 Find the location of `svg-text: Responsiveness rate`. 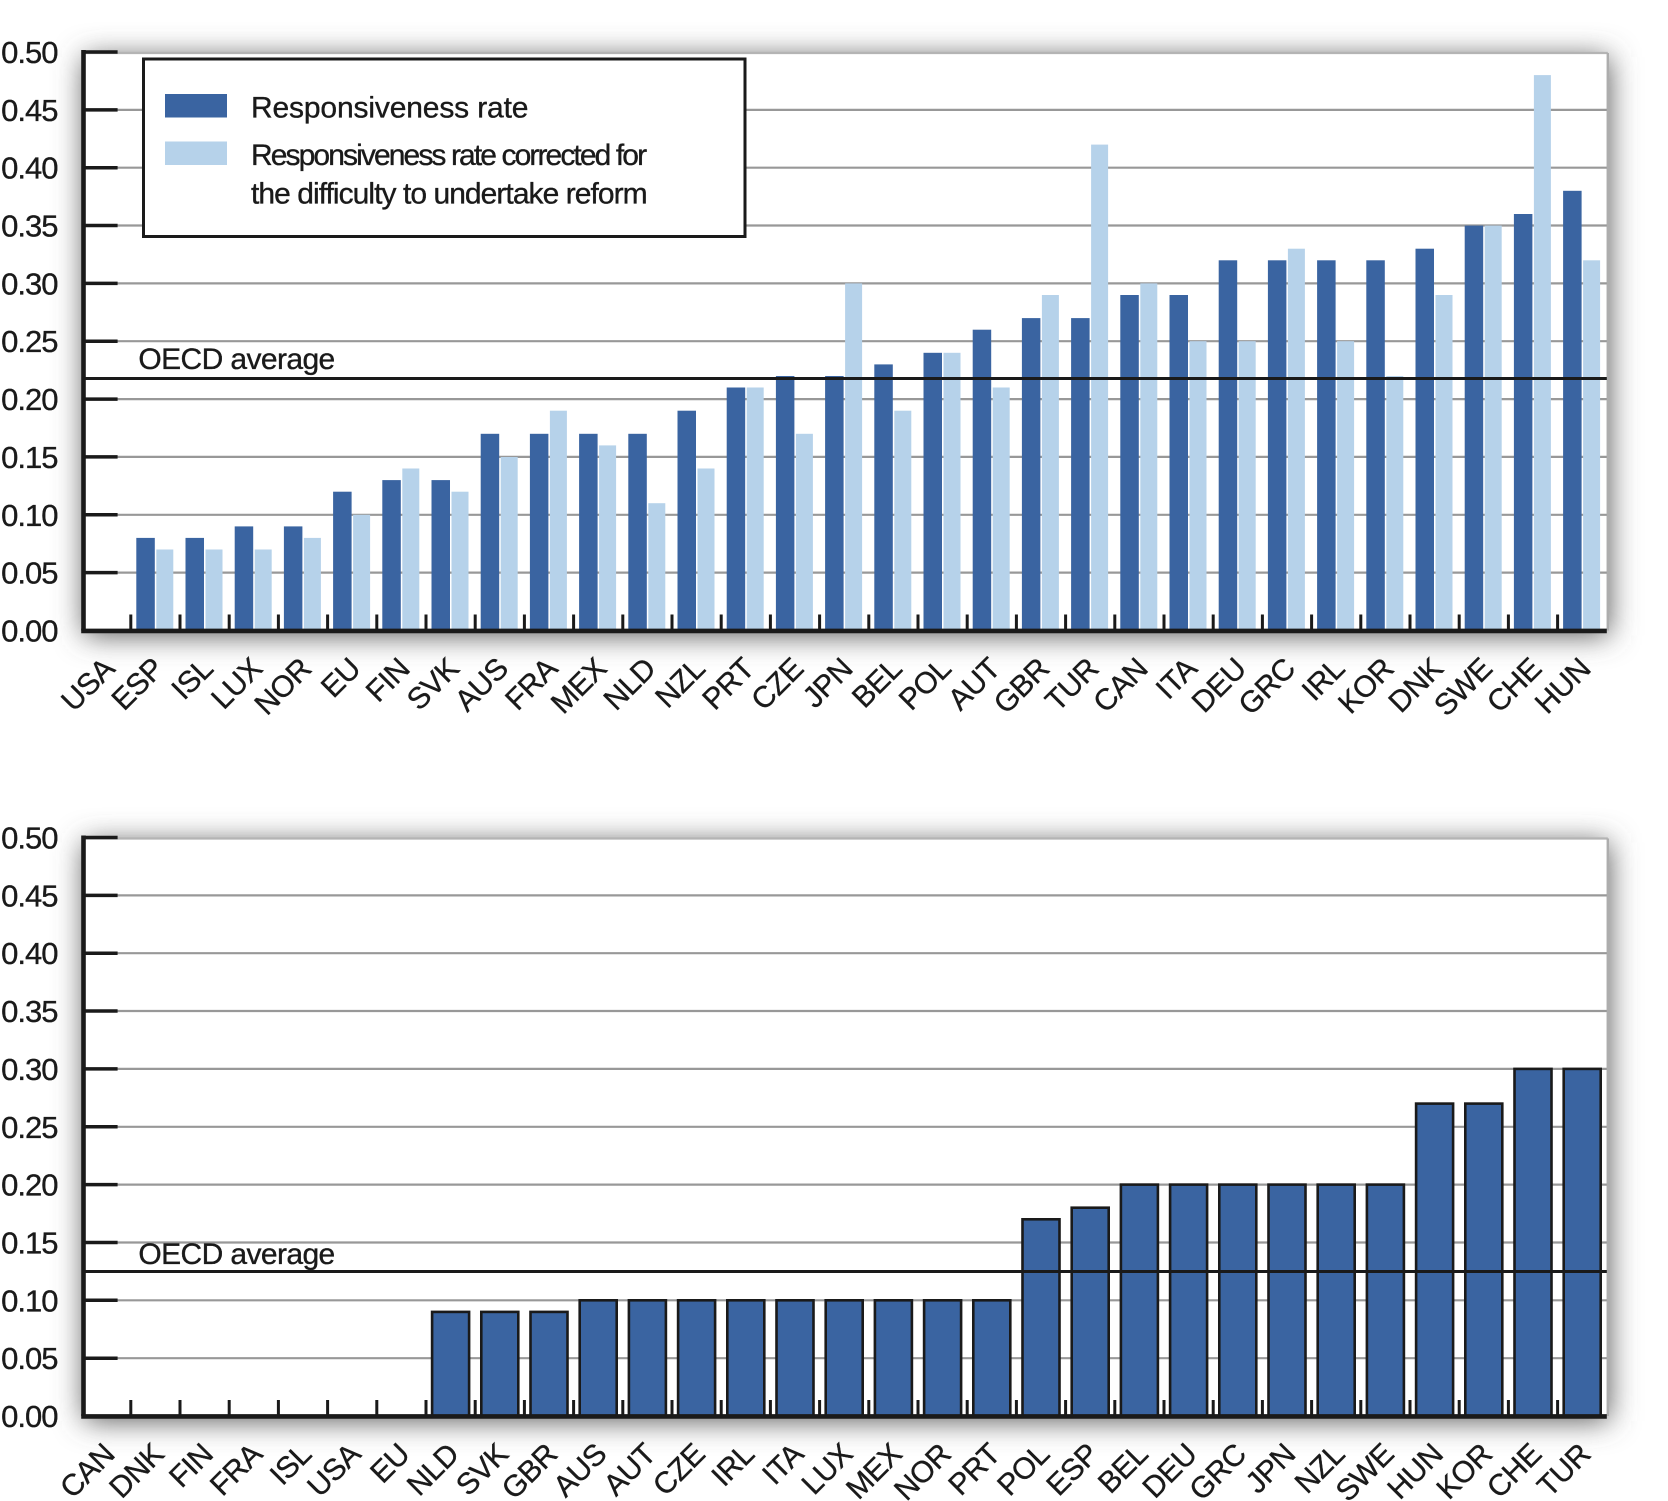

svg-text: Responsiveness rate is located at coordinates (389, 108).